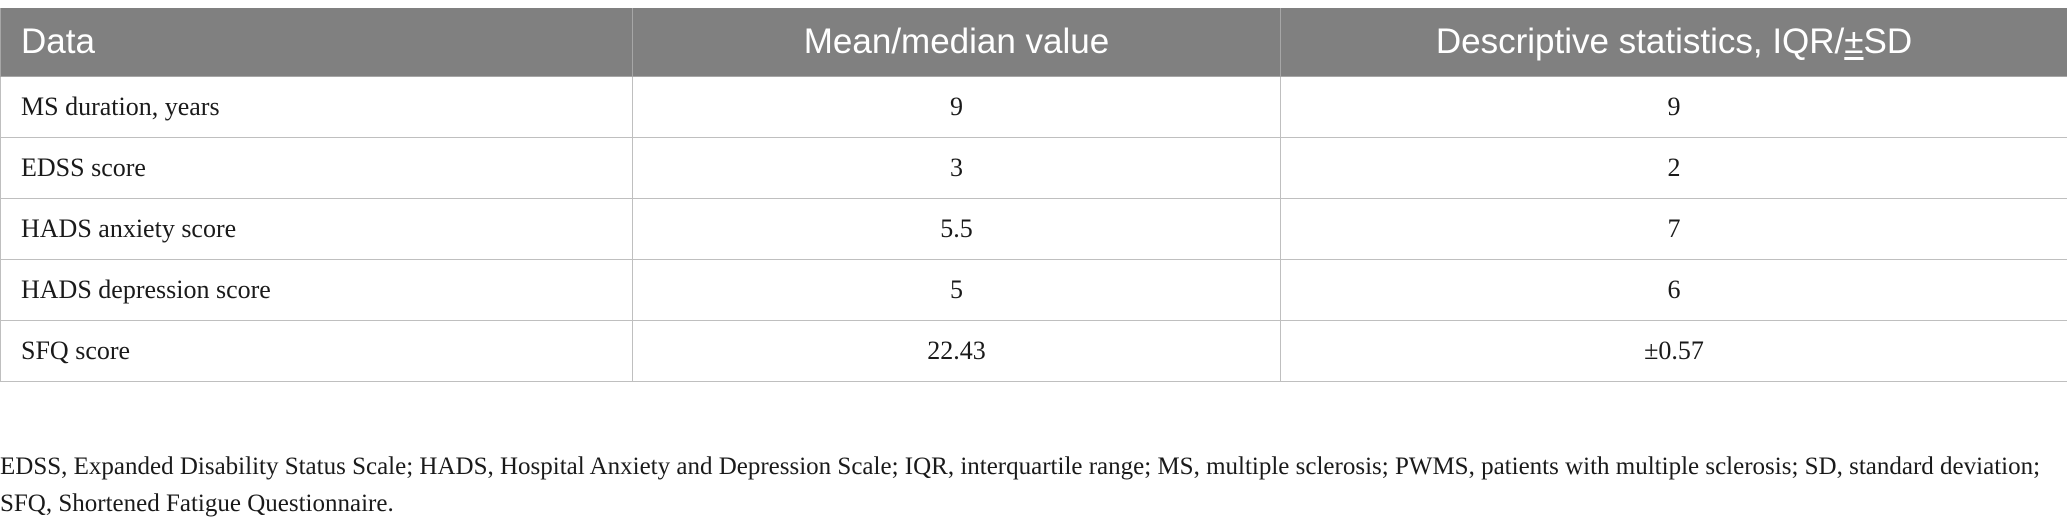  What do you see at coordinates (1673, 290) in the screenshot?
I see `descriptive-stat-cell: 6` at bounding box center [1673, 290].